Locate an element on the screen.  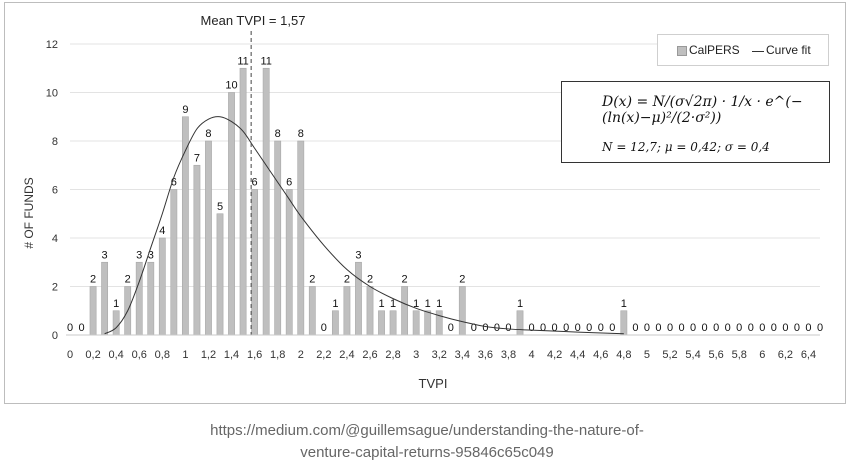
x-tick-label: 6,2 is located at coordinates (785, 355).